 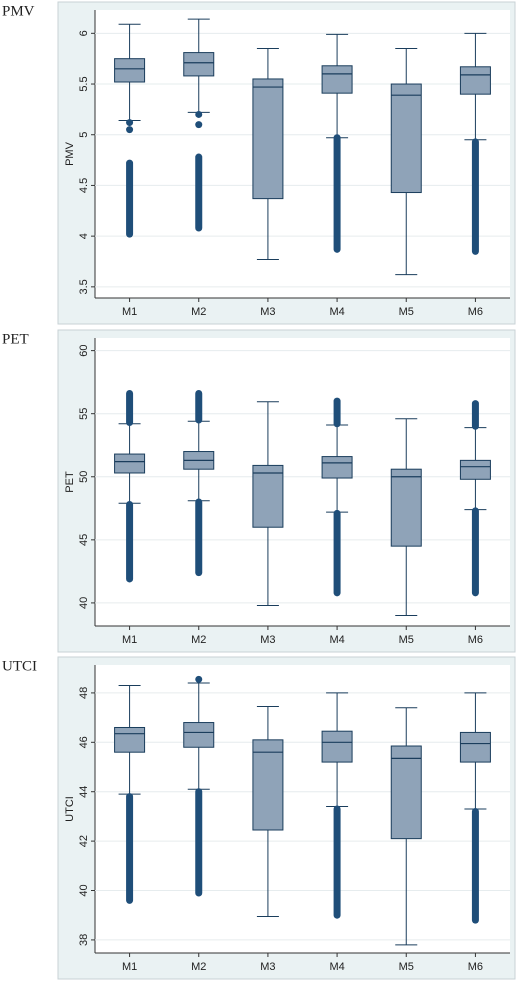 I want to click on chart-title: PET, so click(x=15, y=339).